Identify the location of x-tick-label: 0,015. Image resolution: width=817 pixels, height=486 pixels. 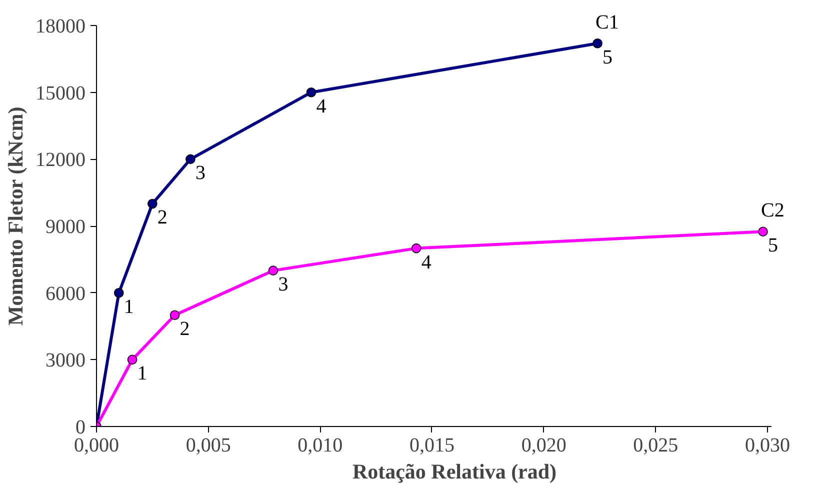
(432, 445).